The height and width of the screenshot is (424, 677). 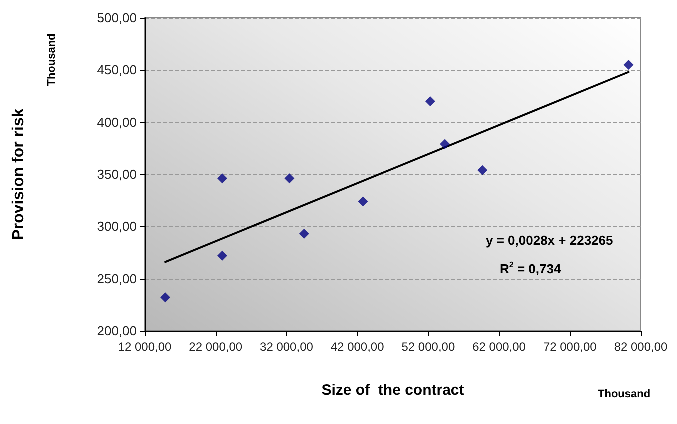 I want to click on y-tick-label: 200,00, so click(x=117, y=331).